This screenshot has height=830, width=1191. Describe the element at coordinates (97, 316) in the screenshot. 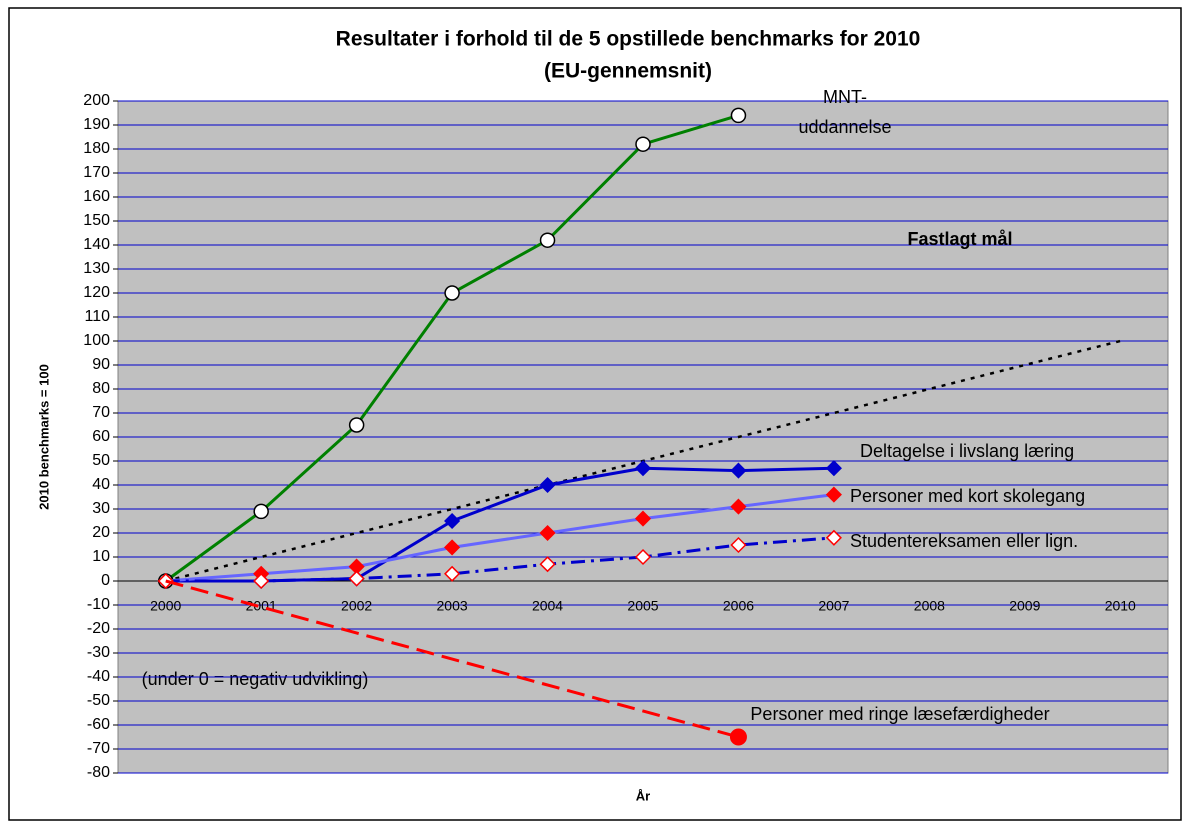

I see `y-tick-label: 110` at that location.